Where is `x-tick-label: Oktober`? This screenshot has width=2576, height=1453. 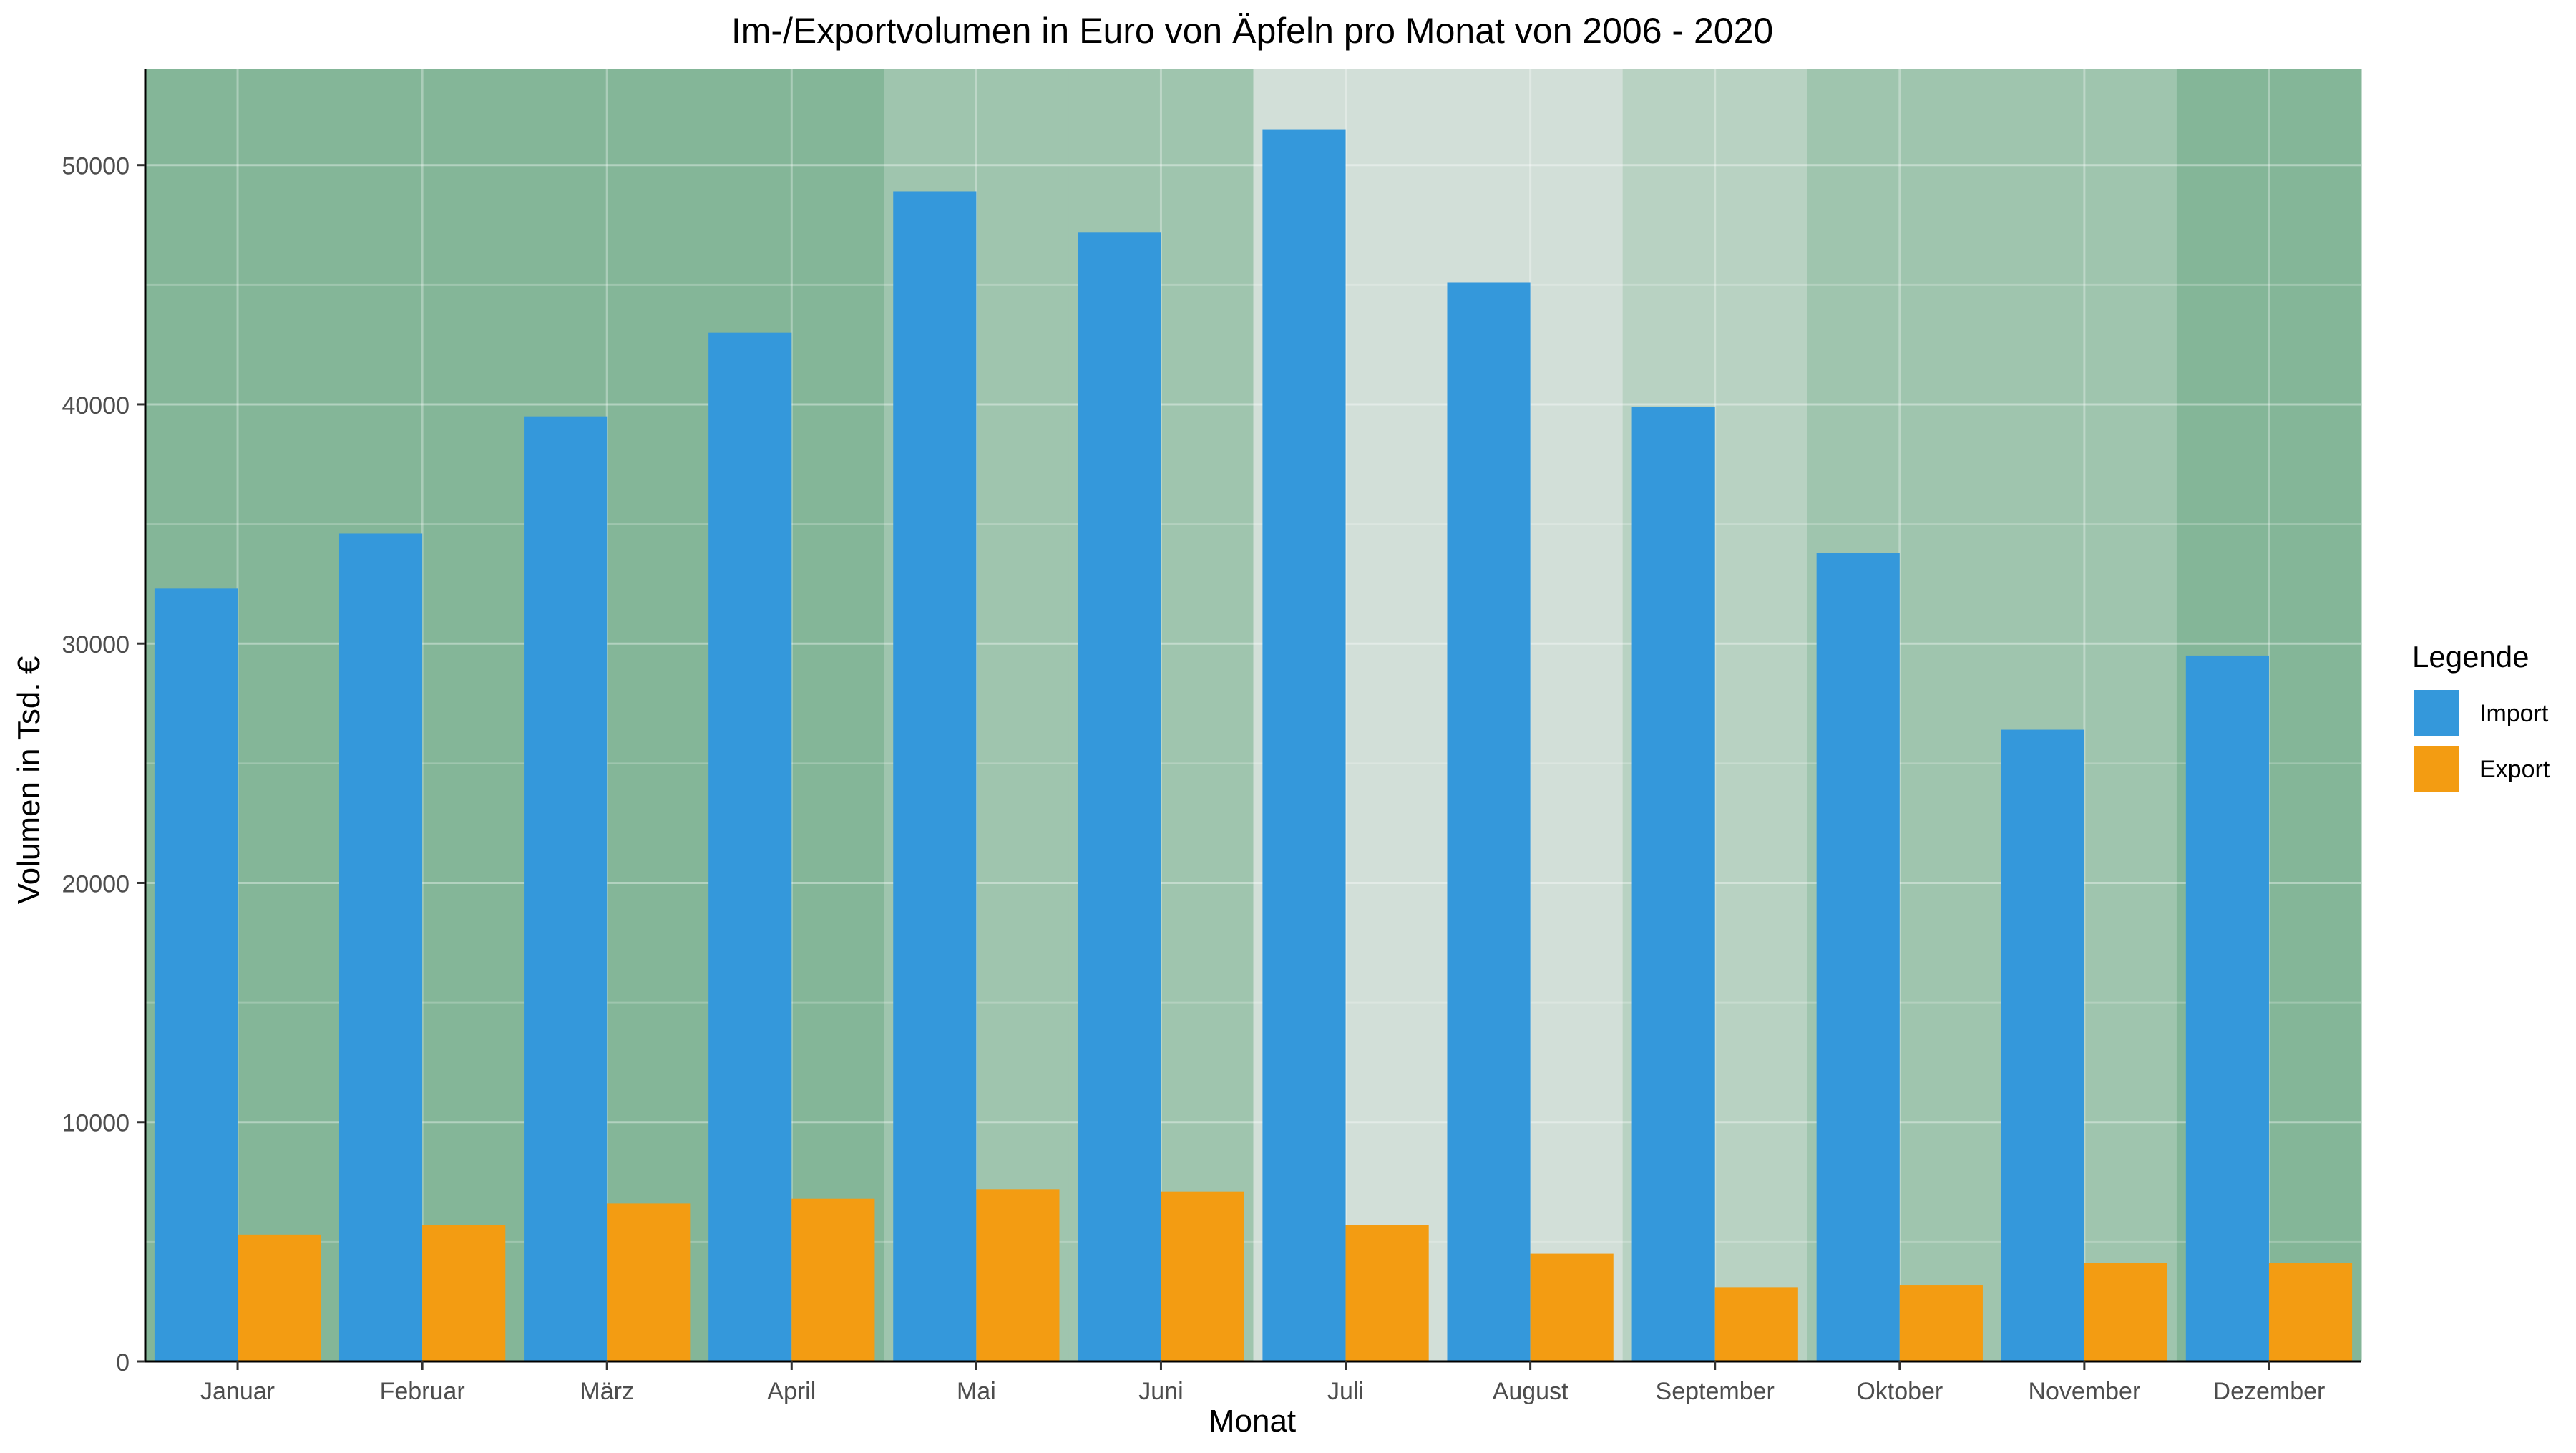 x-tick-label: Oktober is located at coordinates (1899, 1391).